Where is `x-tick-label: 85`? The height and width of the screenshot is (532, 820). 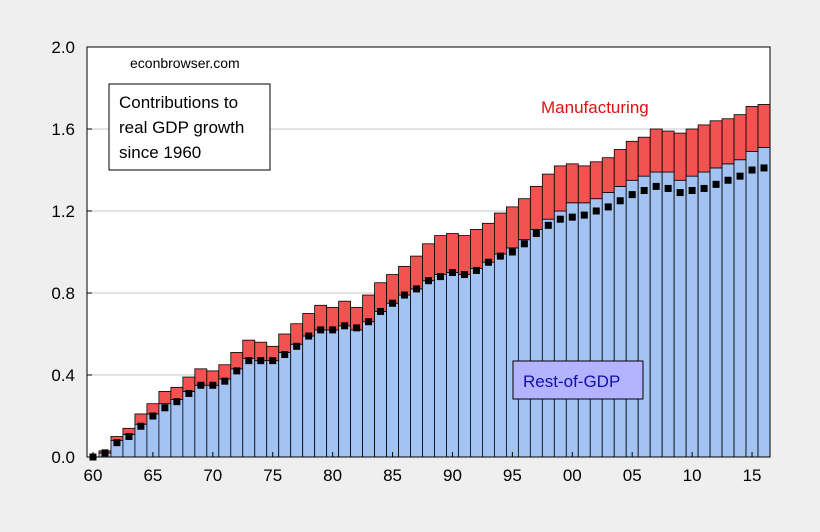
x-tick-label: 85 is located at coordinates (392, 475).